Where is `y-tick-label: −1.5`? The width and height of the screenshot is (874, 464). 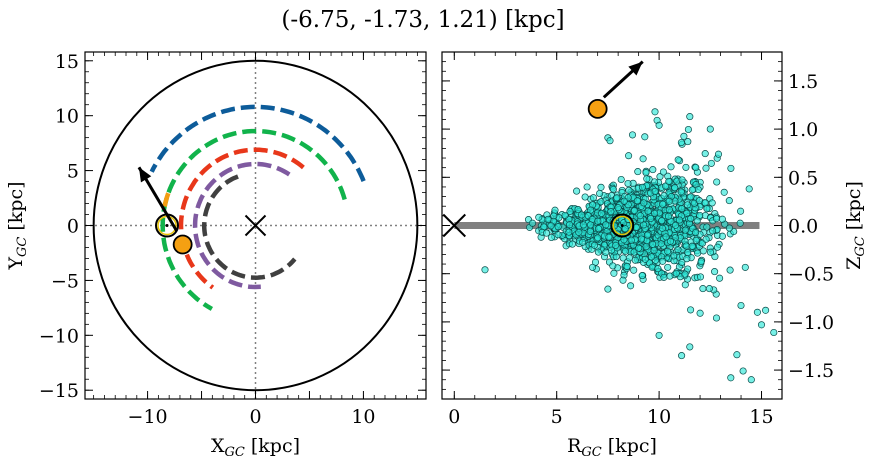 y-tick-label: −1.5 is located at coordinates (811, 371).